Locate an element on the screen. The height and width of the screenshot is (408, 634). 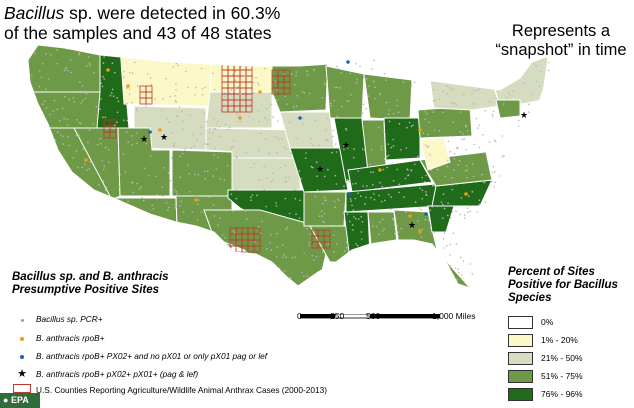
blue-site-marker is located at coordinates (150, 132).